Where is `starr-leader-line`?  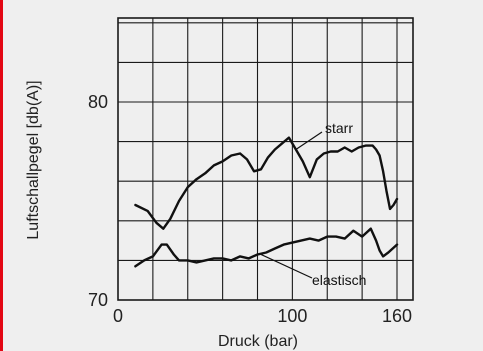 starr-leader-line is located at coordinates (309, 141).